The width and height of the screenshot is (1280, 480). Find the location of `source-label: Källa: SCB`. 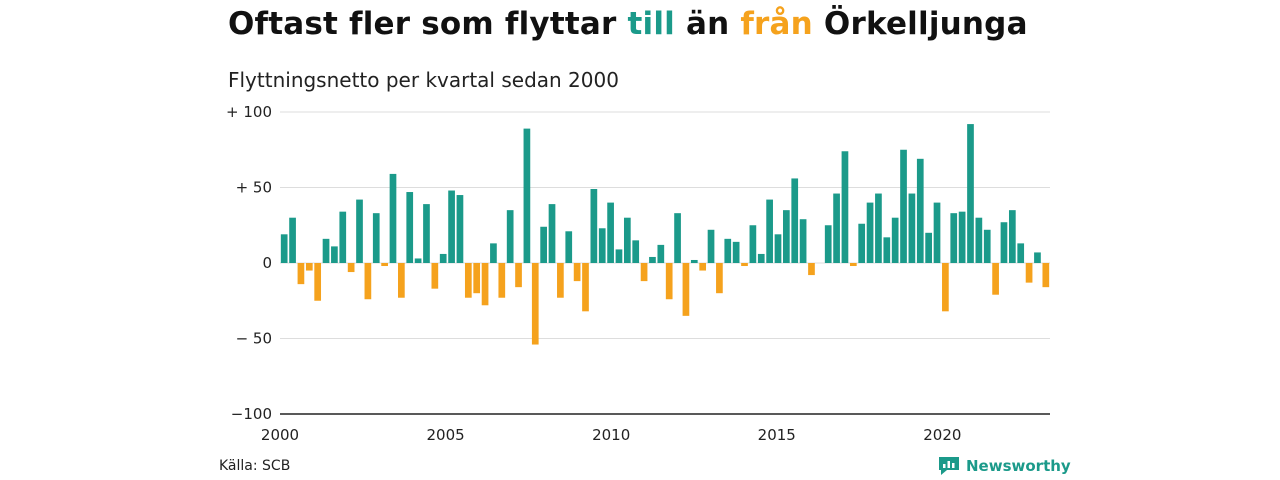

source-label: Källa: SCB is located at coordinates (255, 466).